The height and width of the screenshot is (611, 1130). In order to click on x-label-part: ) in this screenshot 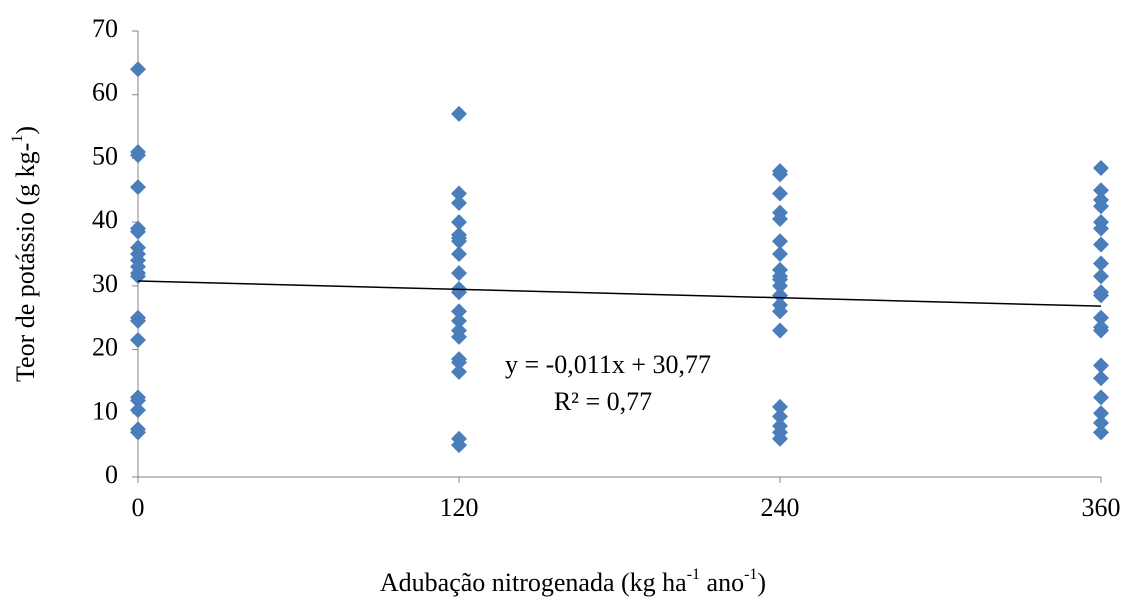, I will do `click(761, 582)`.